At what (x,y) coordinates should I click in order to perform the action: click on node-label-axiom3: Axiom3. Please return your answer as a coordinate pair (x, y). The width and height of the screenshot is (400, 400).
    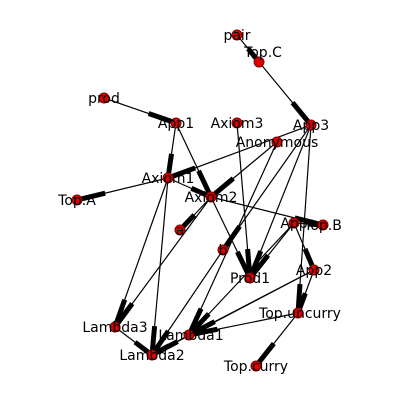
    Looking at the image, I should click on (237, 124).